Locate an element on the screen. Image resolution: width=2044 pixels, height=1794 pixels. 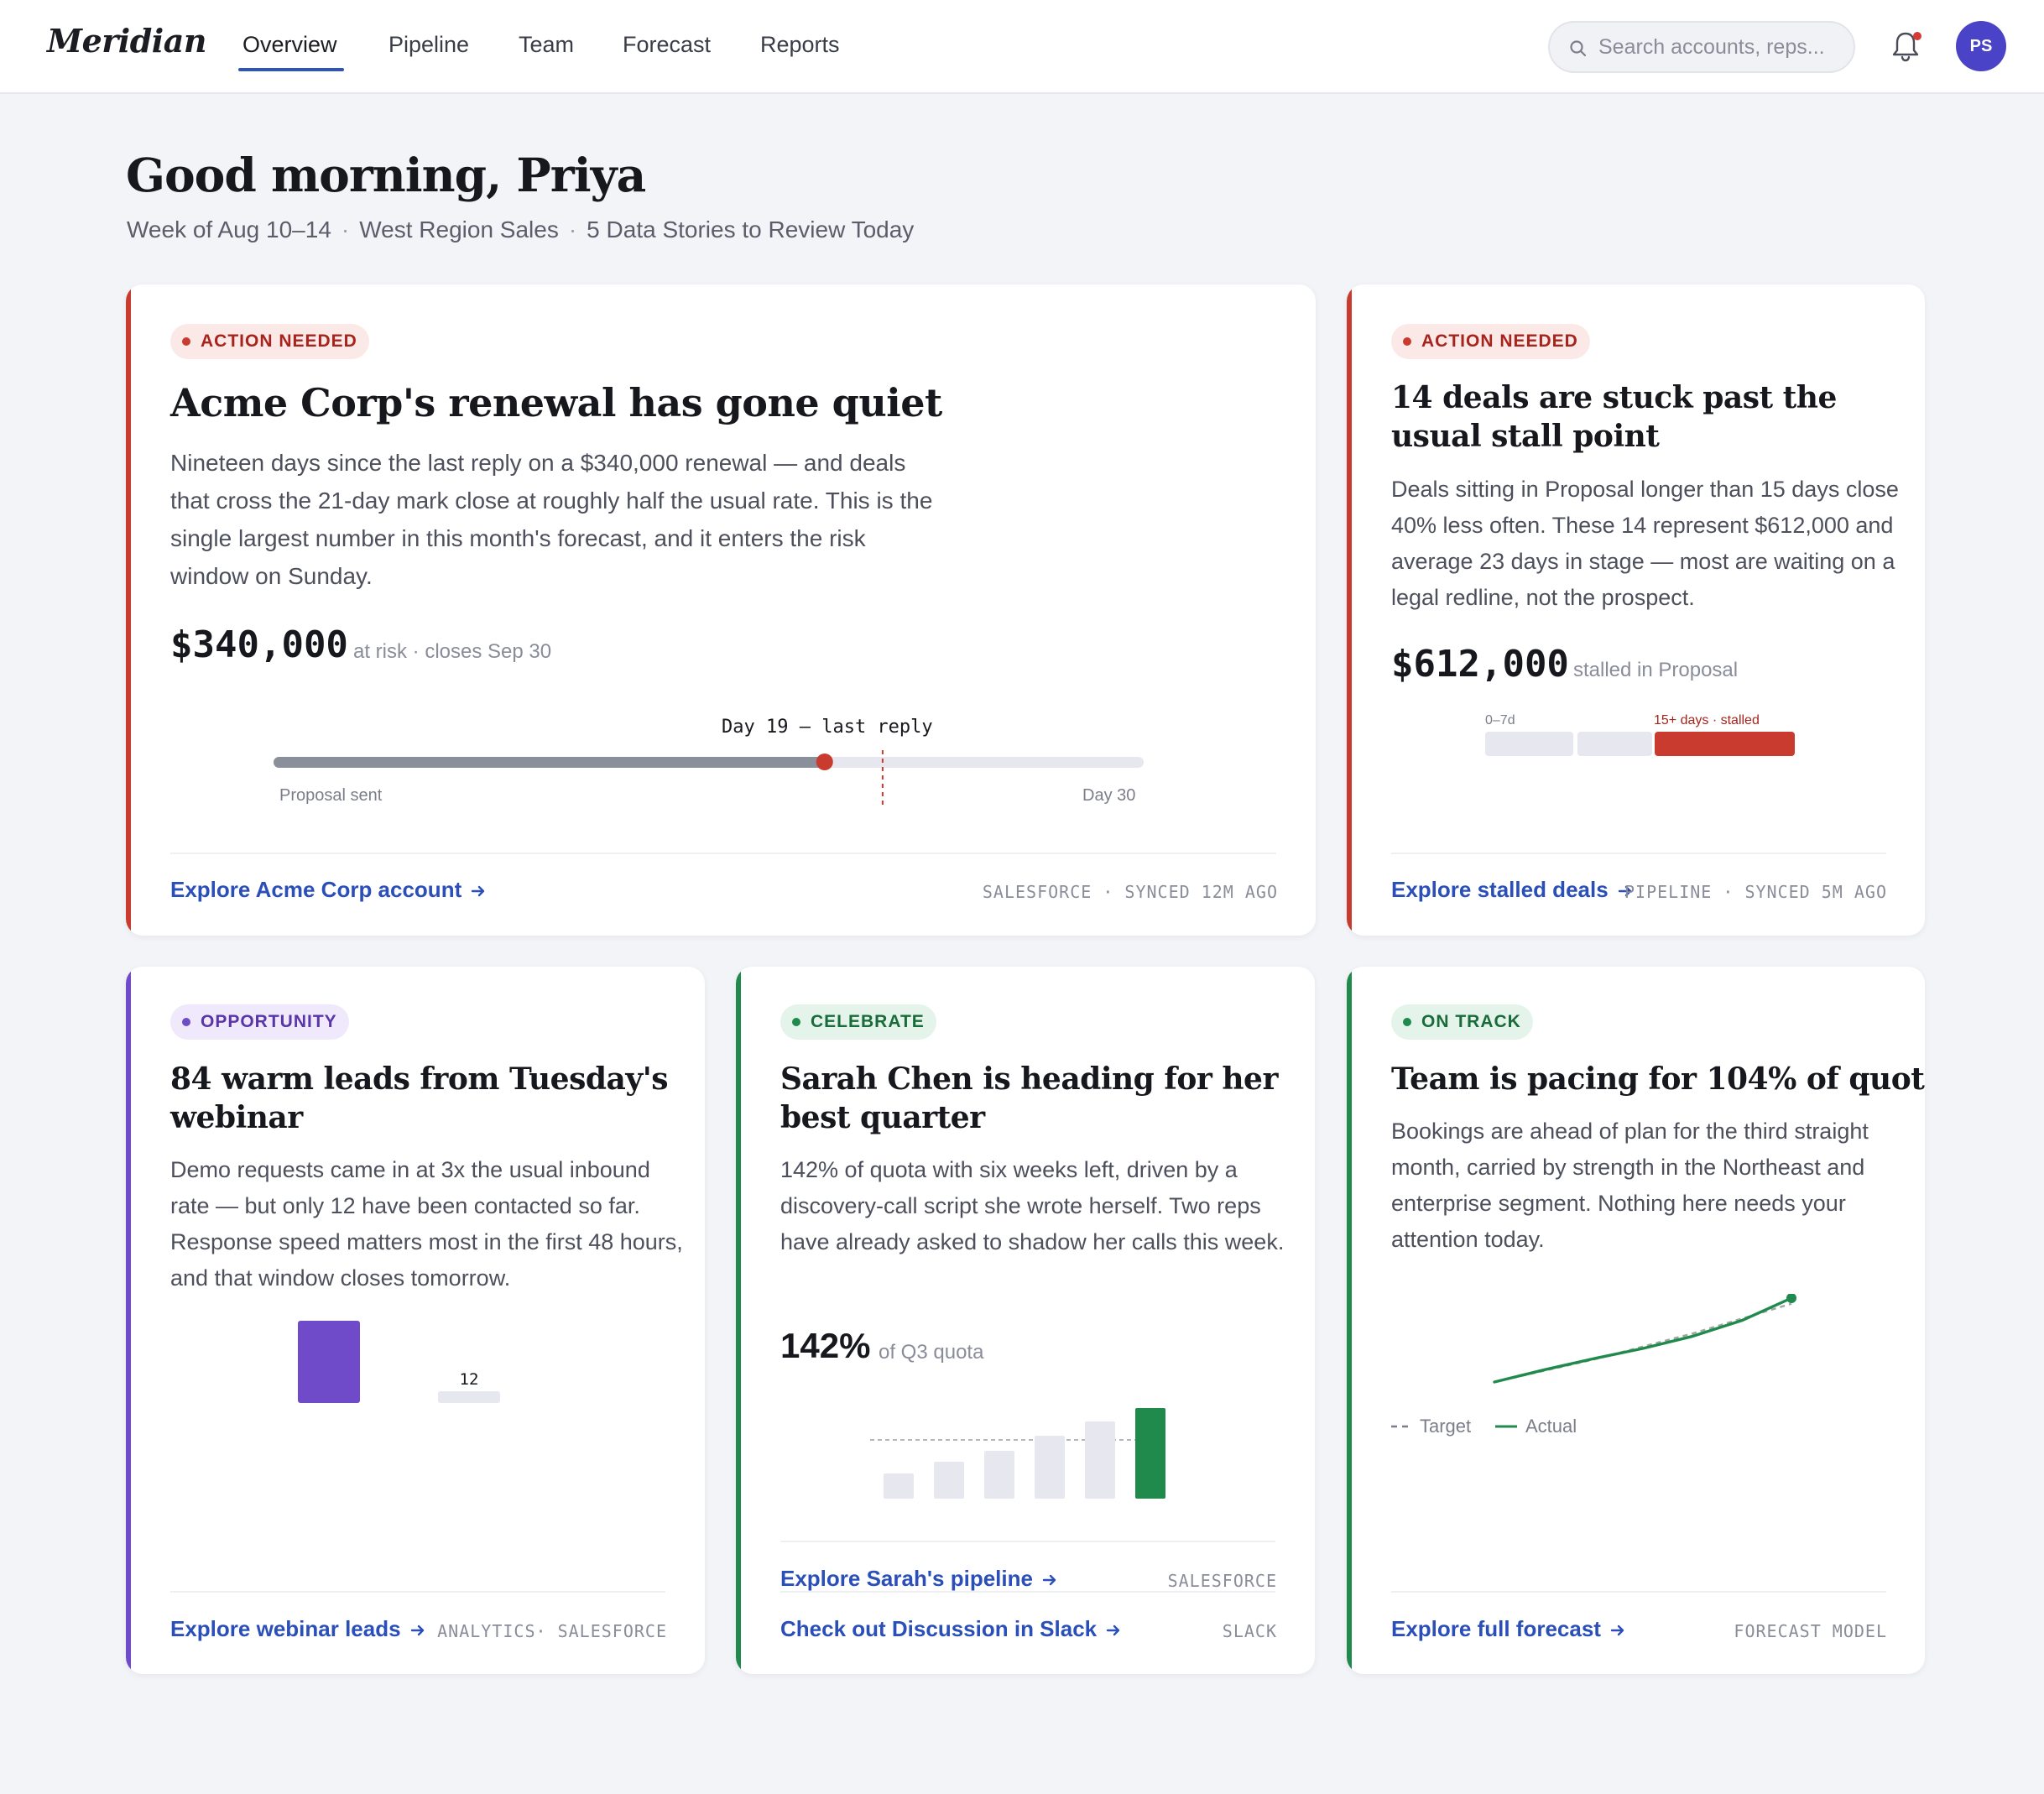
status-badge: ACTION NEEDED is located at coordinates (1490, 341).